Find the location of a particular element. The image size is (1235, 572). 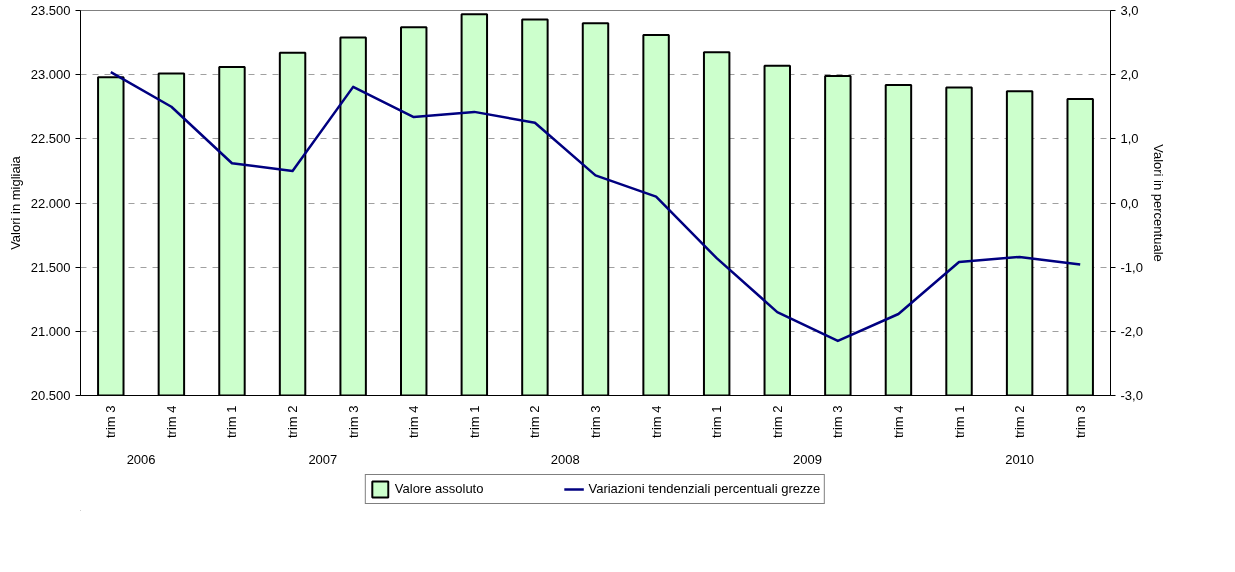

y-tick-label: 22.000 is located at coordinates (50, 203).